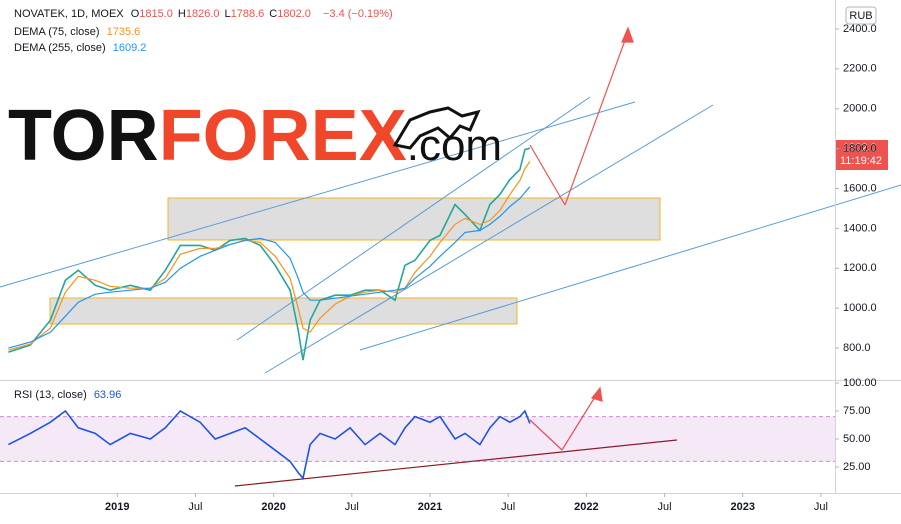 The width and height of the screenshot is (901, 524). I want to click on quote-value: 1788.6, so click(247, 14).